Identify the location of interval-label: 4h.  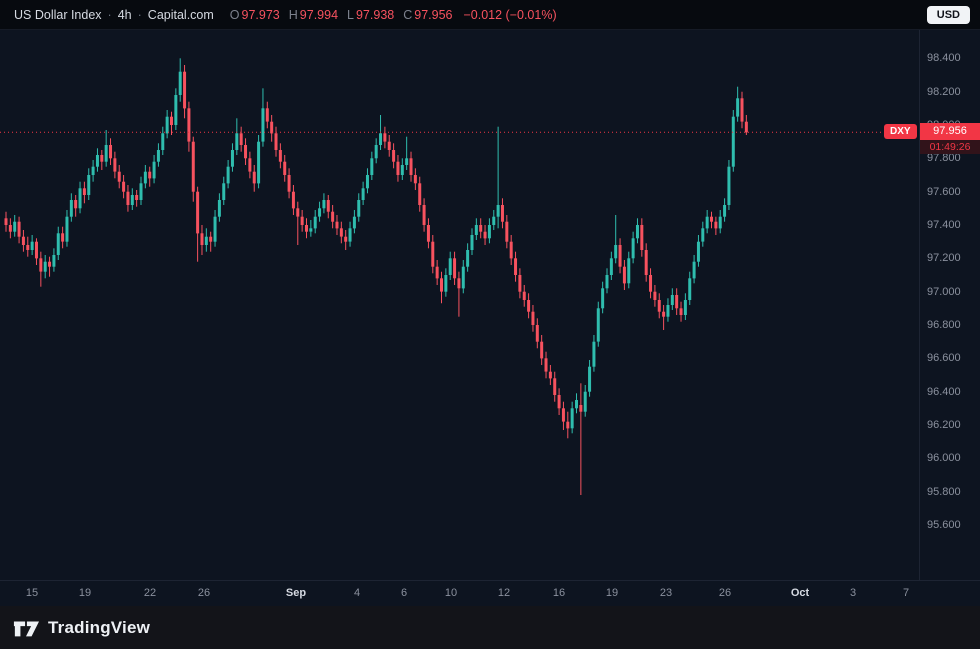
(124, 14).